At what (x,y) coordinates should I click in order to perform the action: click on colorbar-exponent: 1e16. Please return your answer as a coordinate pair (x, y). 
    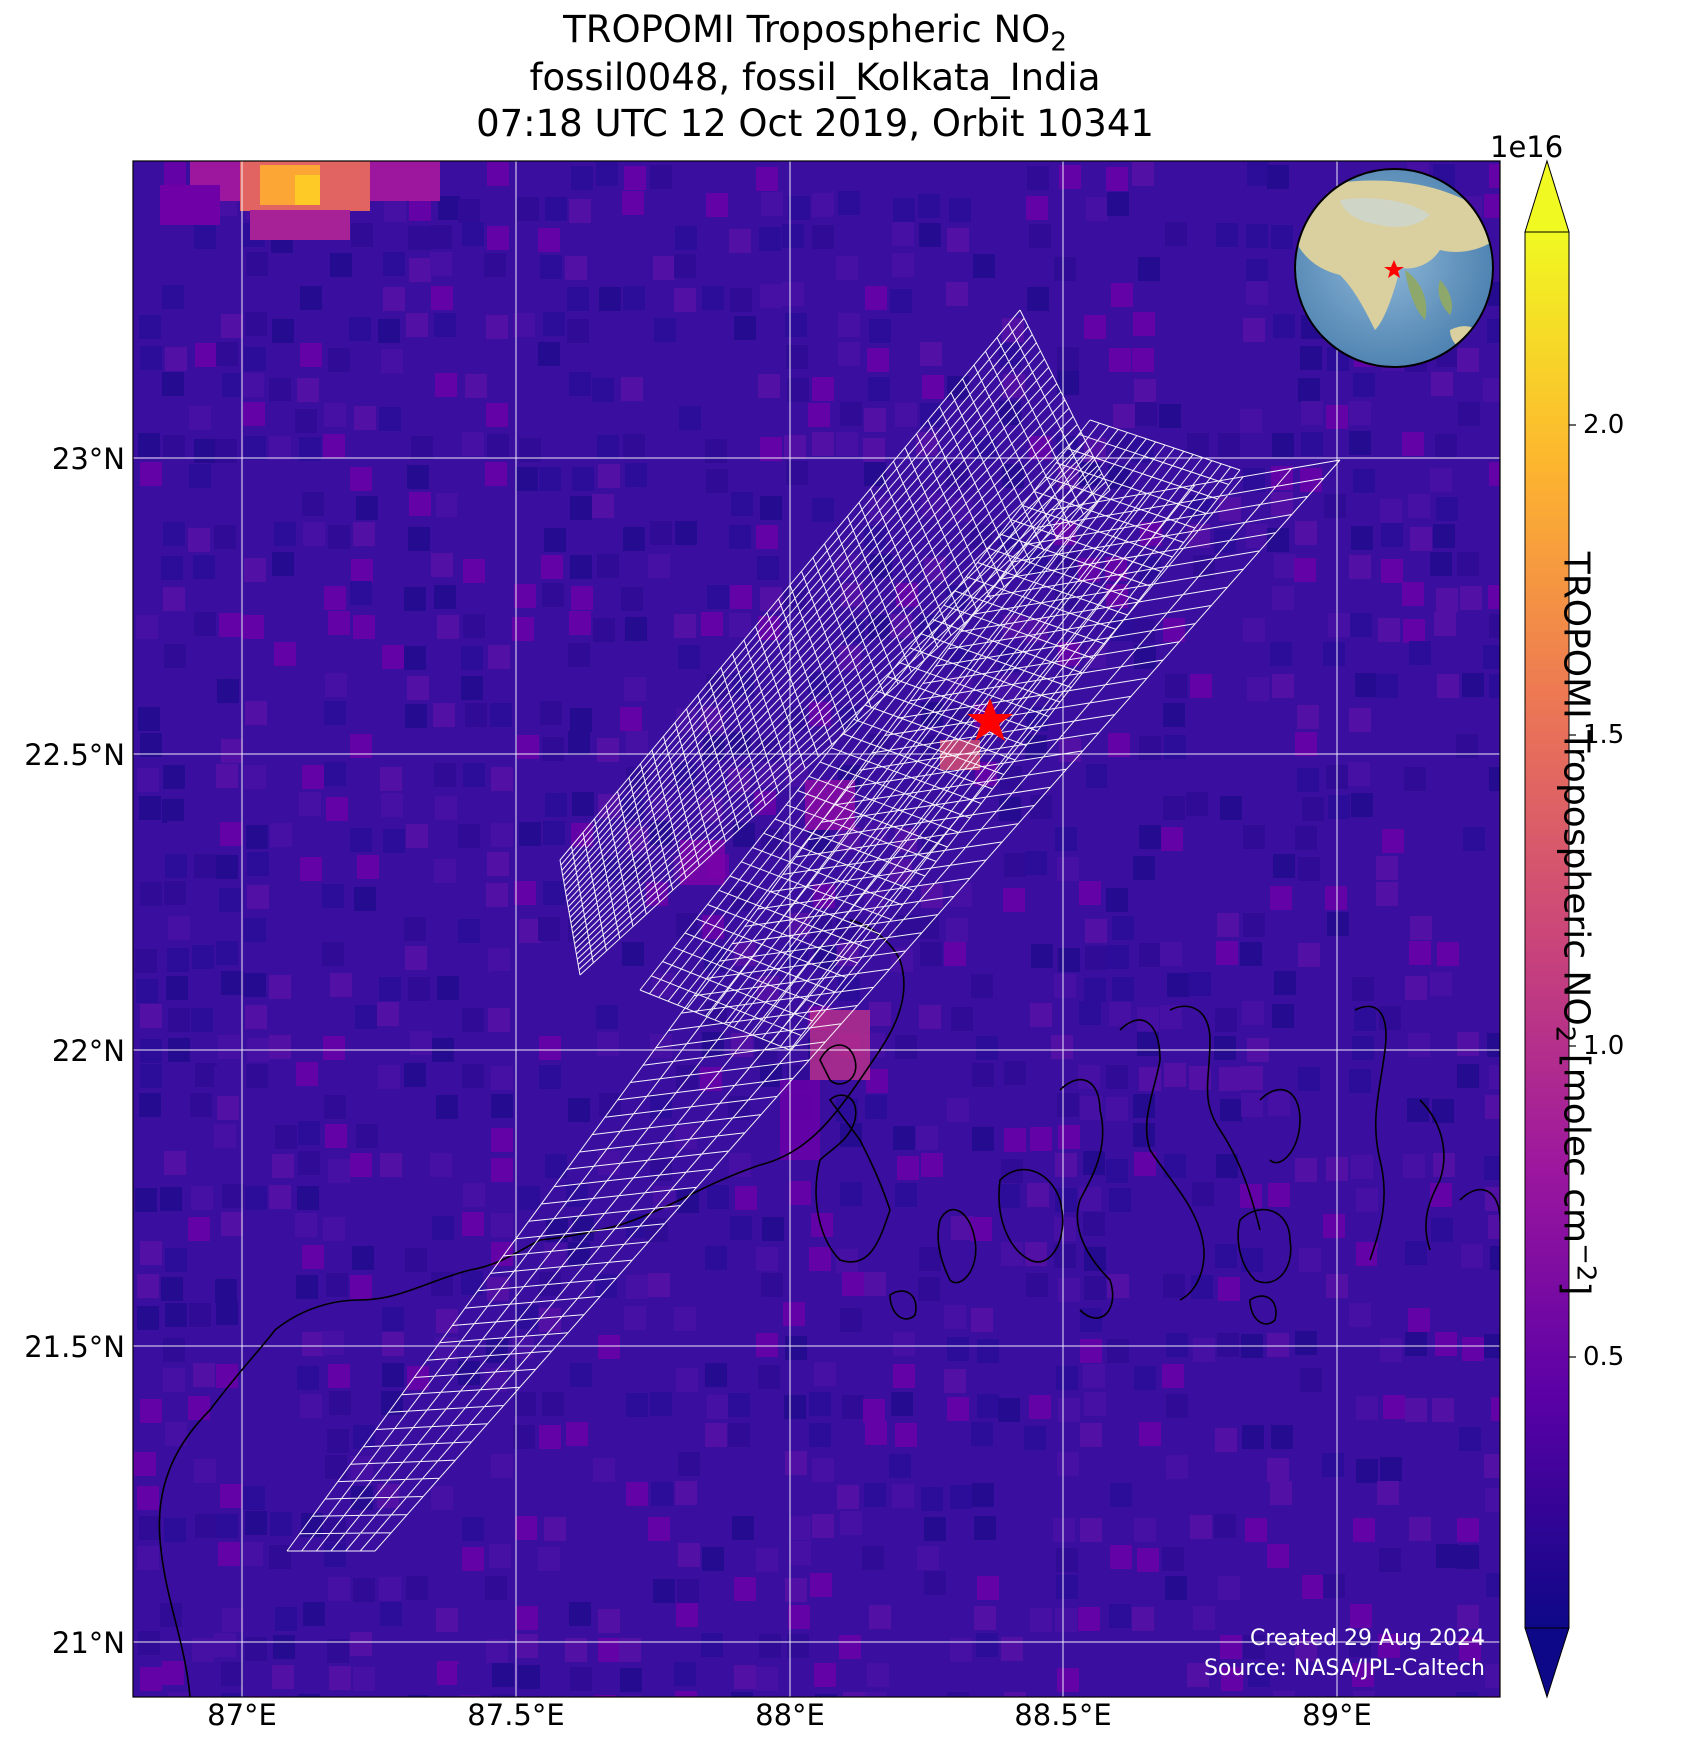
    Looking at the image, I should click on (1527, 147).